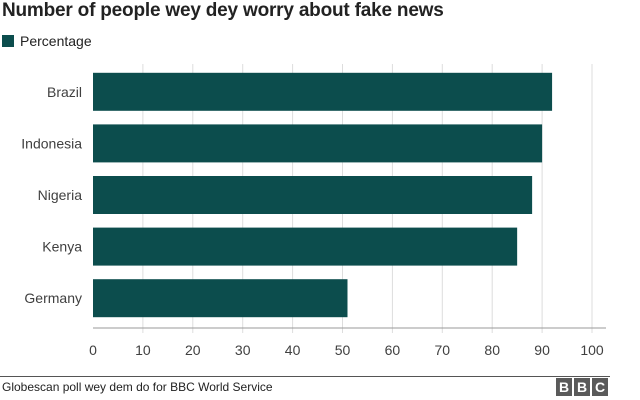 The width and height of the screenshot is (640, 400). Describe the element at coordinates (592, 350) in the screenshot. I see `x-tick-label: 100` at that location.